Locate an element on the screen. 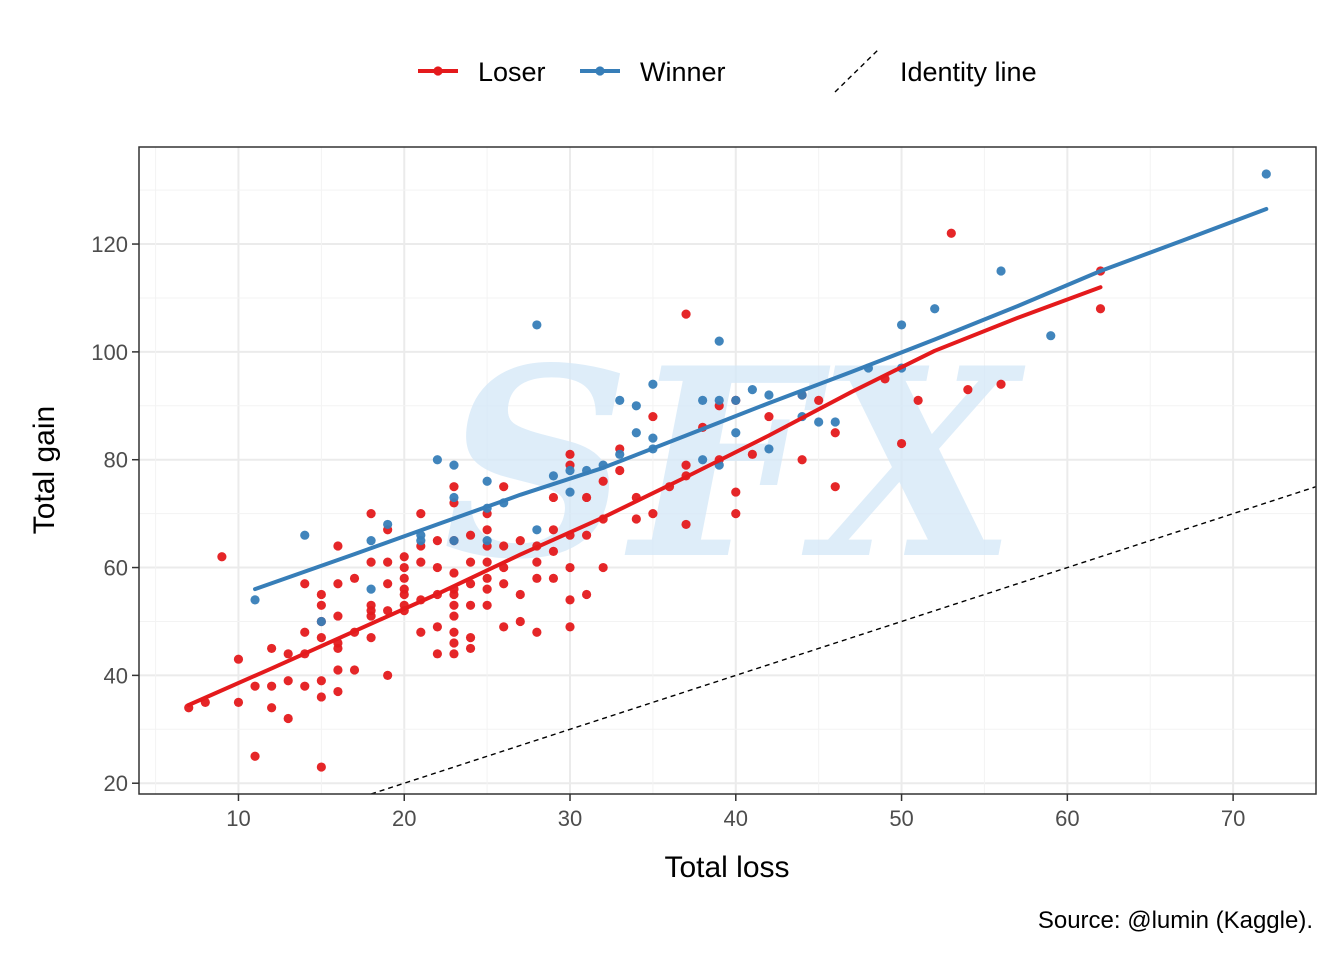 This screenshot has height=960, width=1344. x-tick-label: 10 is located at coordinates (238, 818).